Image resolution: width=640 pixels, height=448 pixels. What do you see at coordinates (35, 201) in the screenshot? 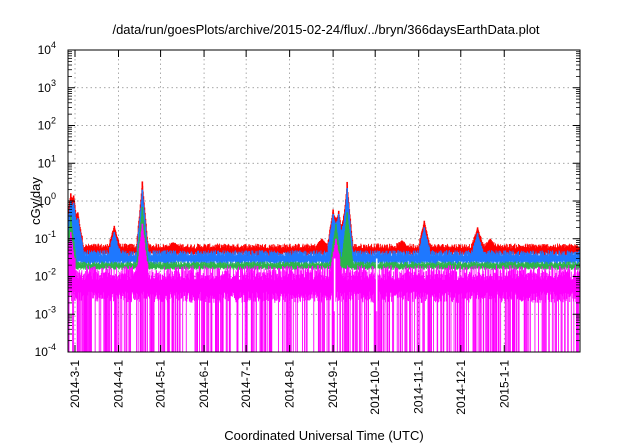
I see `y-axis-label: cGy/day` at bounding box center [35, 201].